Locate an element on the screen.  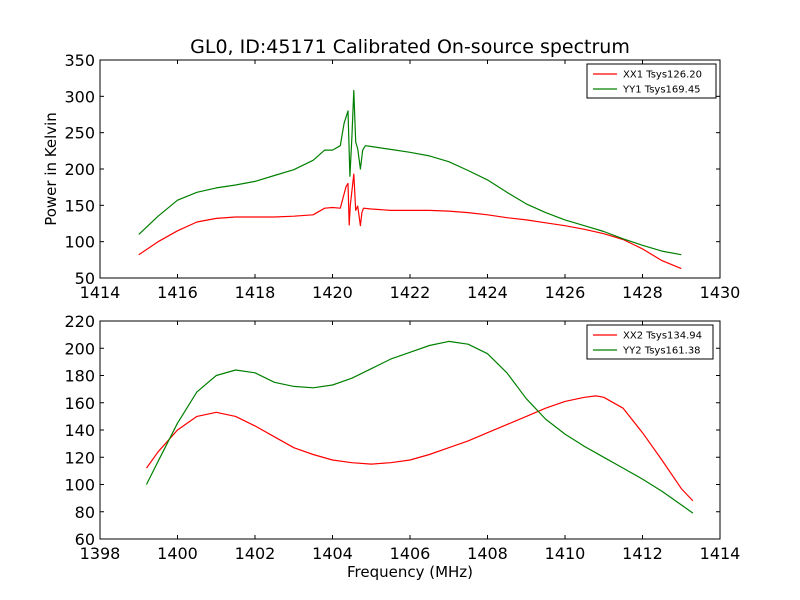
legend-label: YY1 Tsys169.45 is located at coordinates (661, 90).